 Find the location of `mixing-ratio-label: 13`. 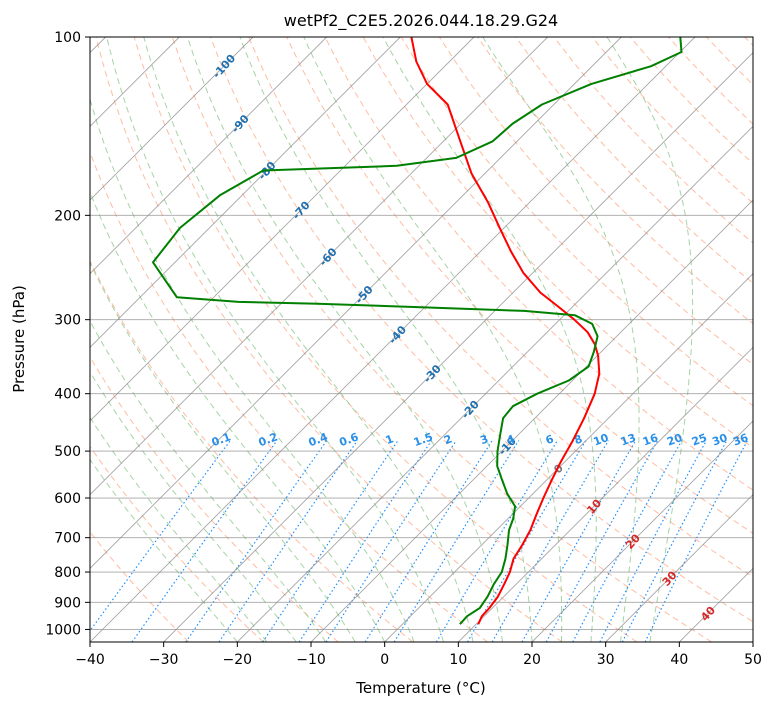

mixing-ratio-label: 13 is located at coordinates (628, 439).